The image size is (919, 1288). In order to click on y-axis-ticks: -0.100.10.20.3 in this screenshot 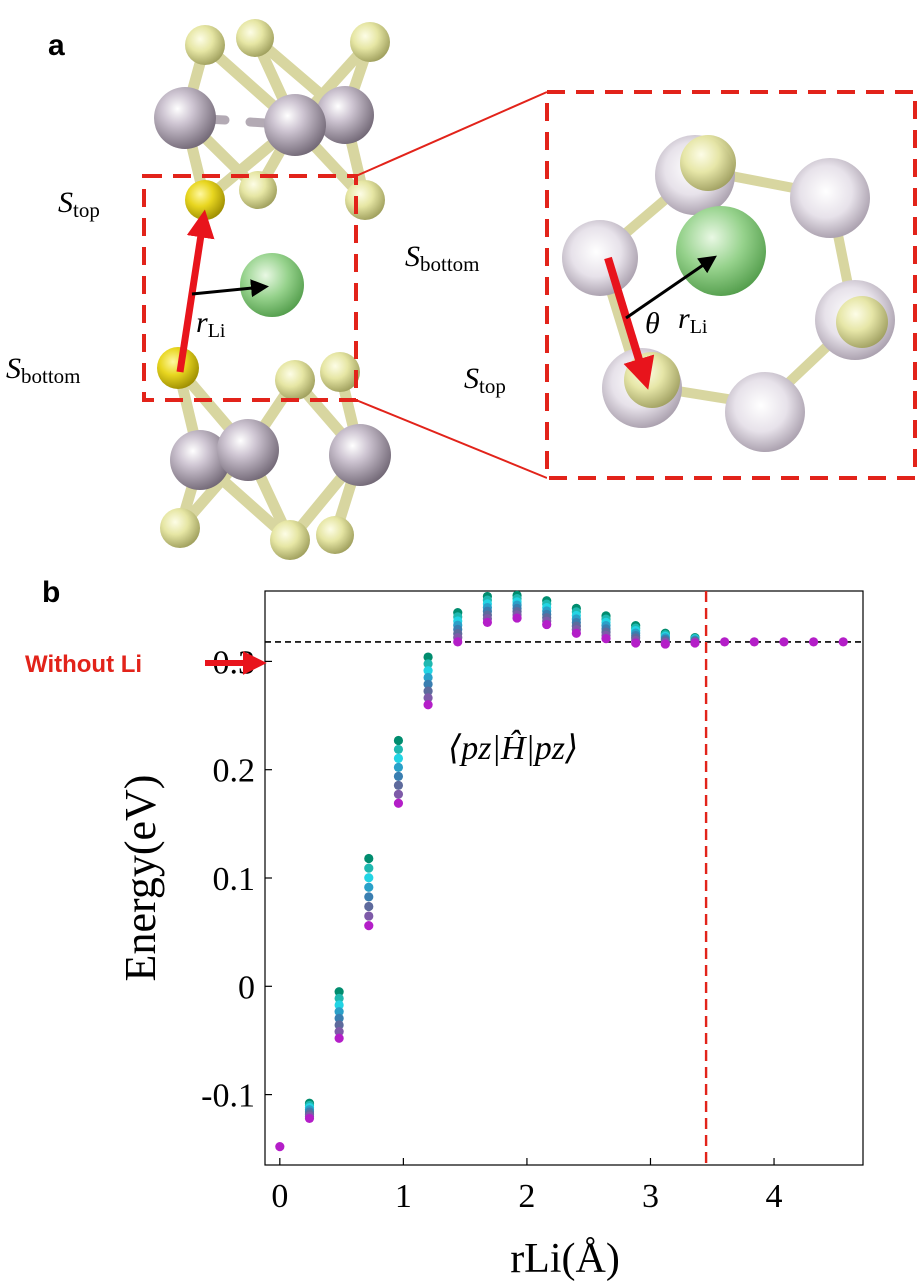, I will do `click(236, 879)`.